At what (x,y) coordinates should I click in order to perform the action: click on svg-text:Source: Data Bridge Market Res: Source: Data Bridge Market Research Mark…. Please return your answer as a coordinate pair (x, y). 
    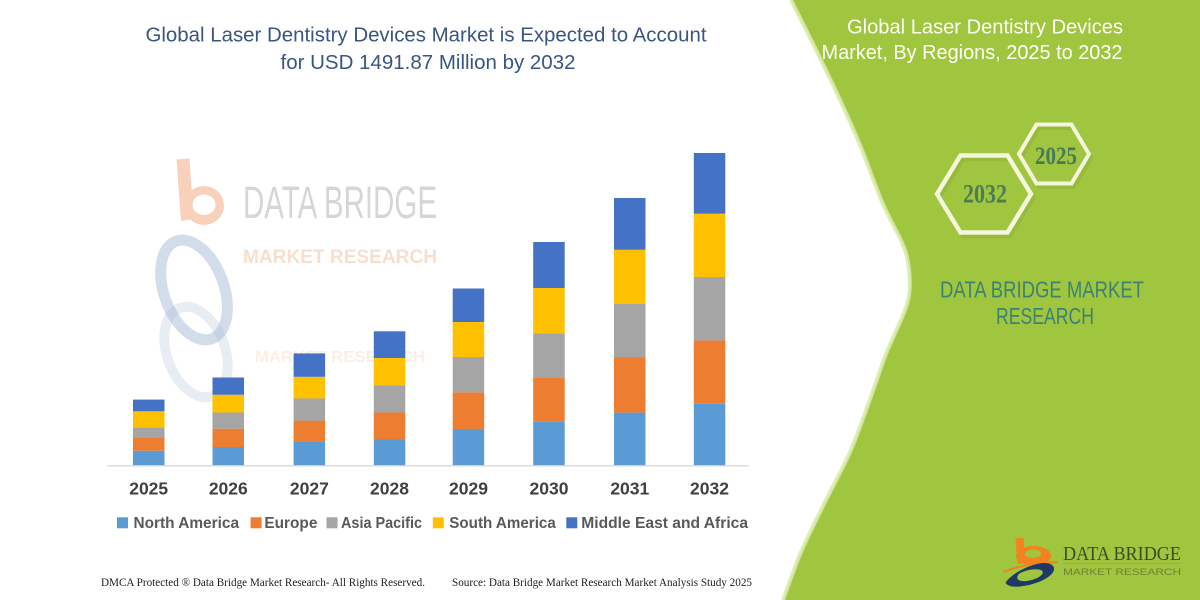
    Looking at the image, I should click on (602, 582).